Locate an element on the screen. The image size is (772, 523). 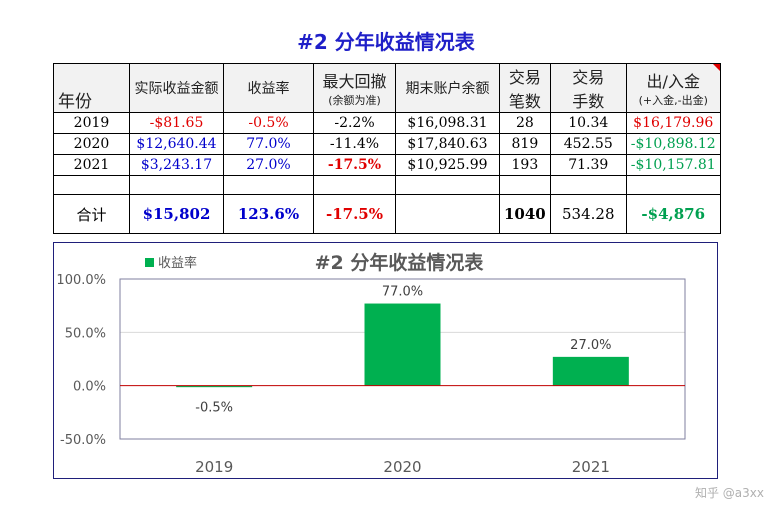
total-profit: $15,802 is located at coordinates (176, 214).